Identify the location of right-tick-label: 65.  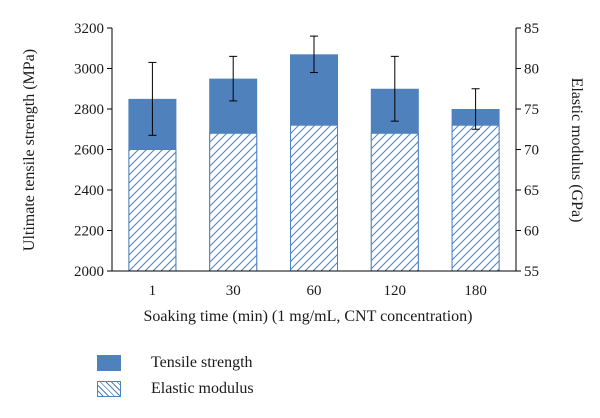
(531, 191).